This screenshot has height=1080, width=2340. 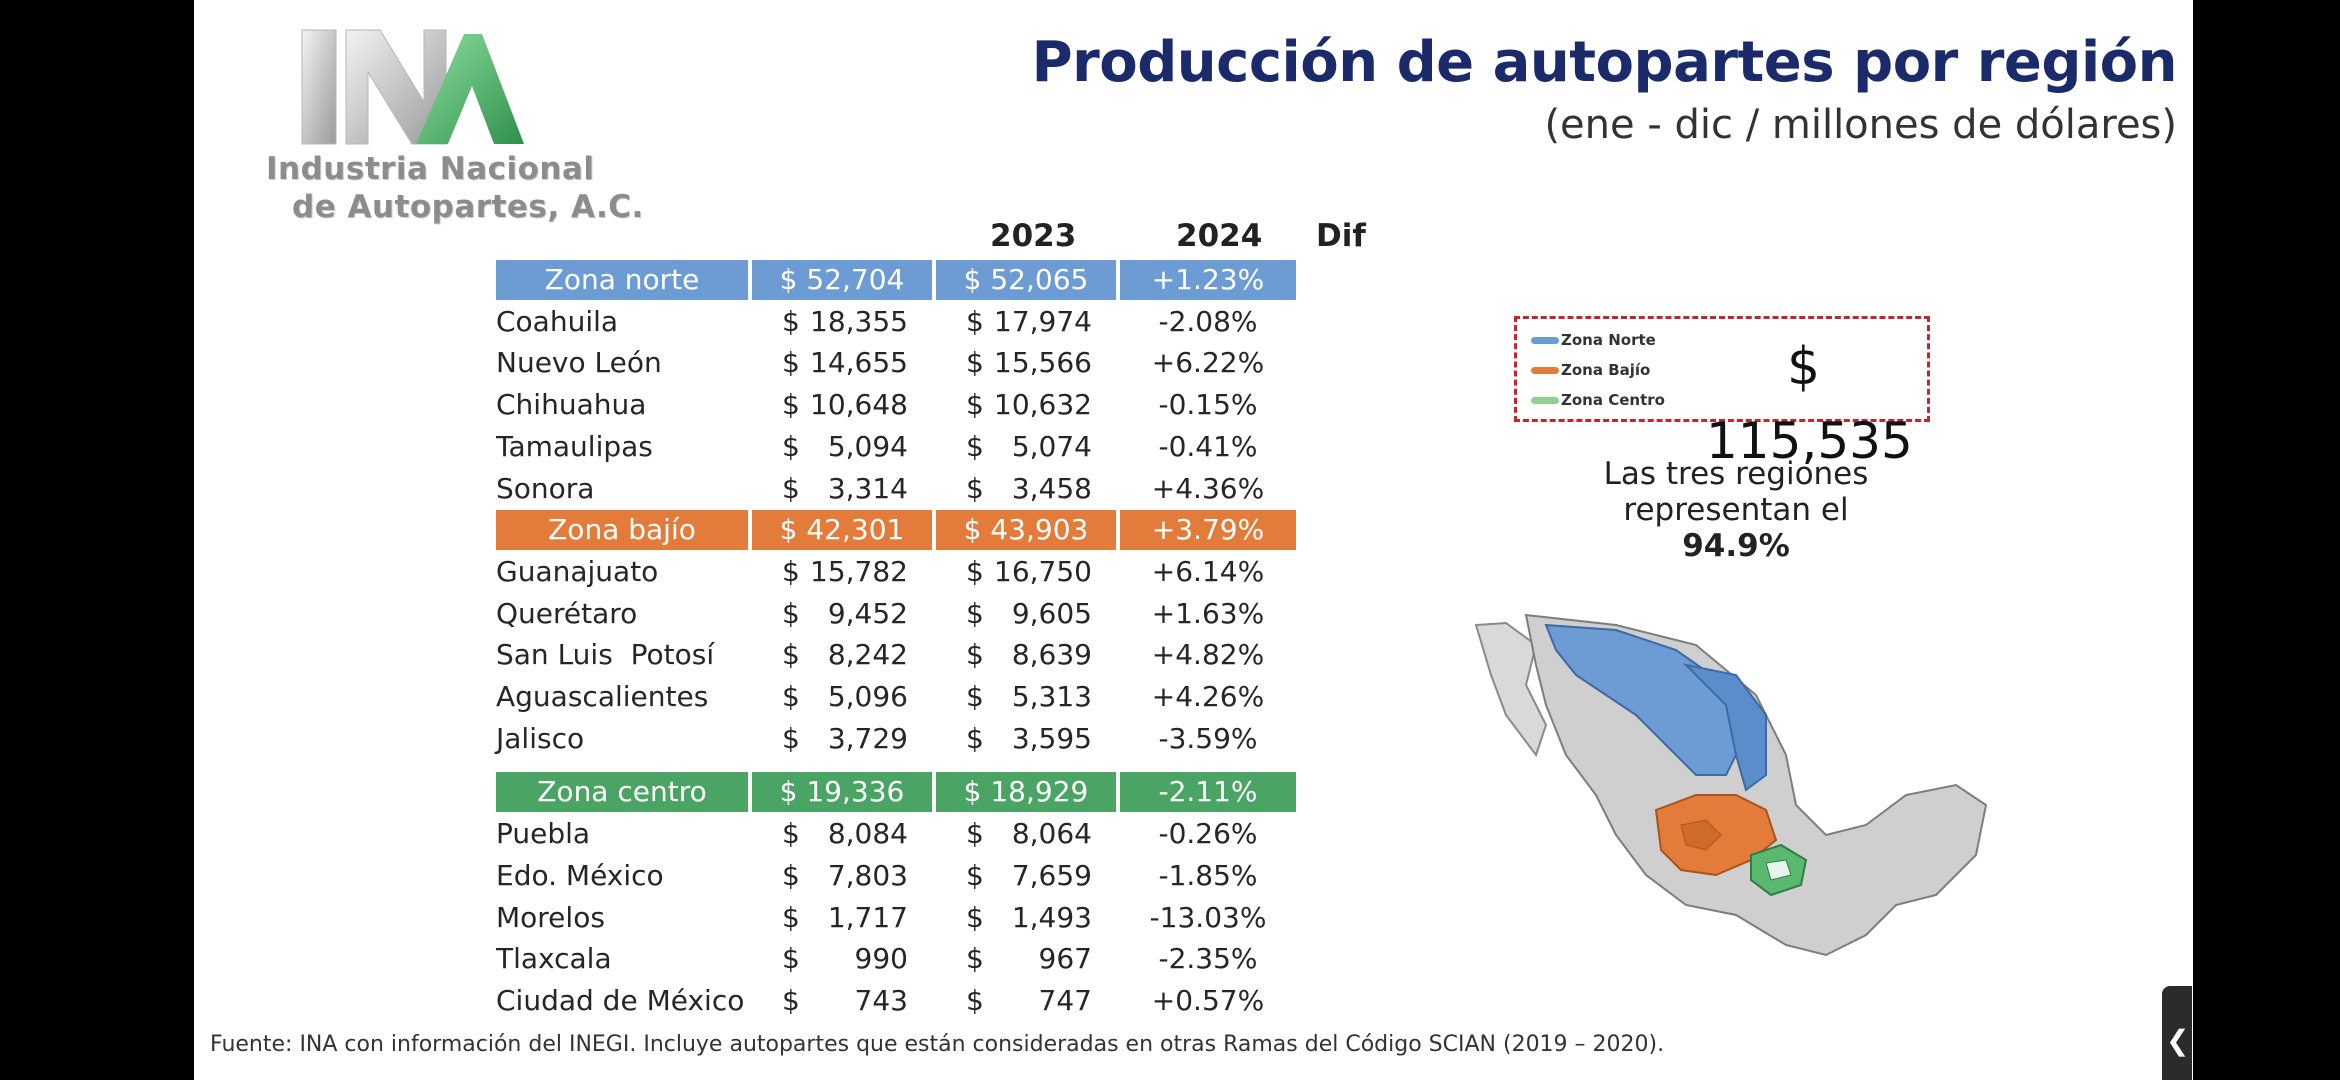 What do you see at coordinates (1208, 613) in the screenshot?
I see `state-dif: +1.63%` at bounding box center [1208, 613].